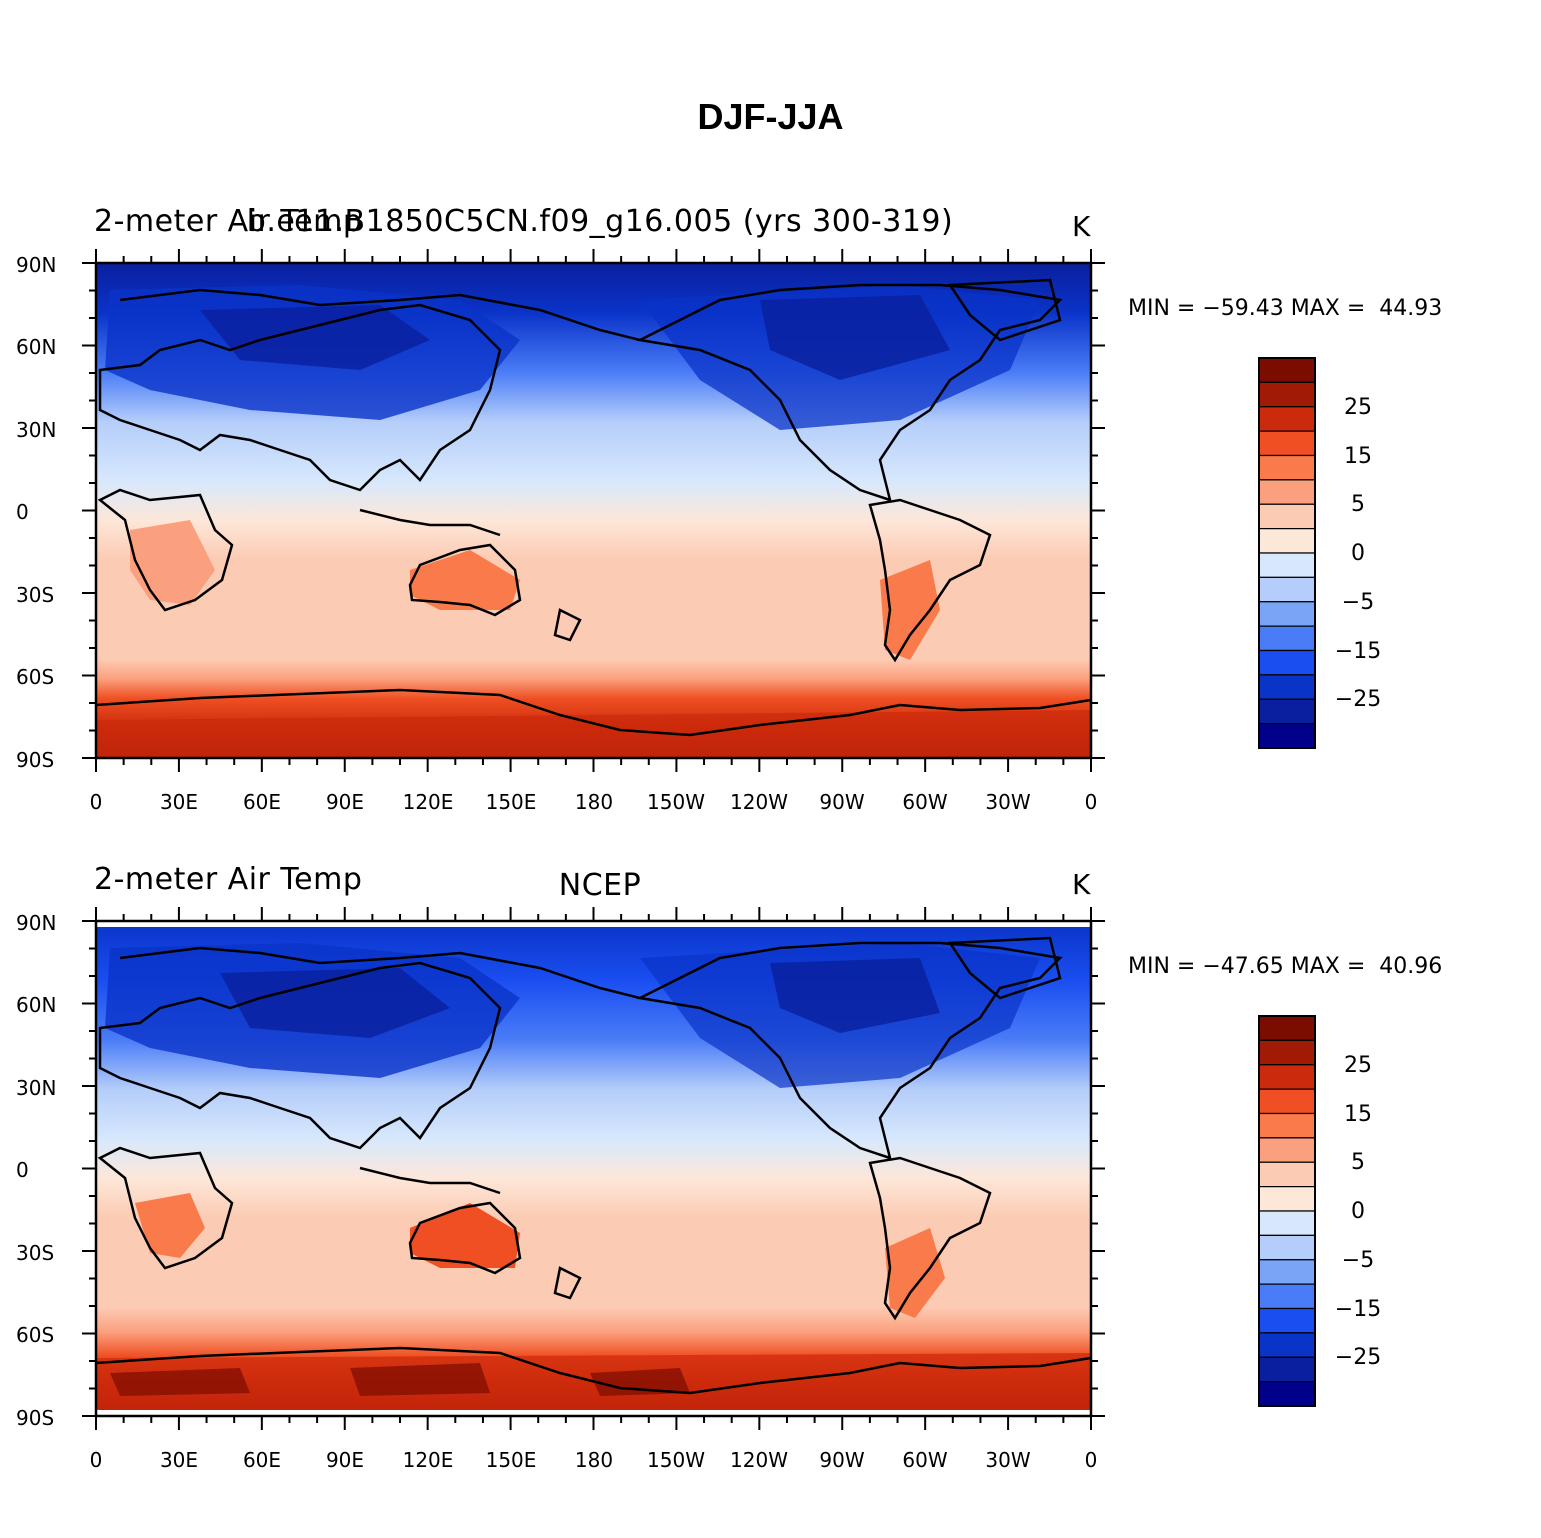 The image size is (1541, 1538). I want to click on x-tick-label: 60E, so click(262, 802).